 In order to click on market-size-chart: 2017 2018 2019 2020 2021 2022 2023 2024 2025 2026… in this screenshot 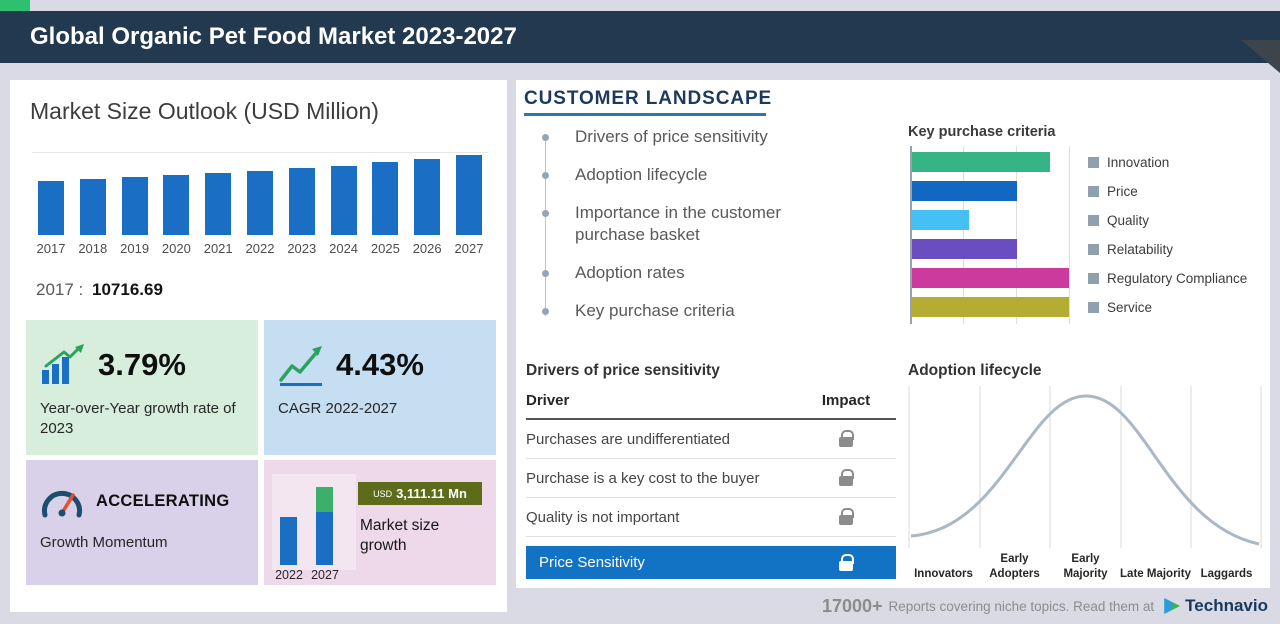, I will do `click(260, 204)`.